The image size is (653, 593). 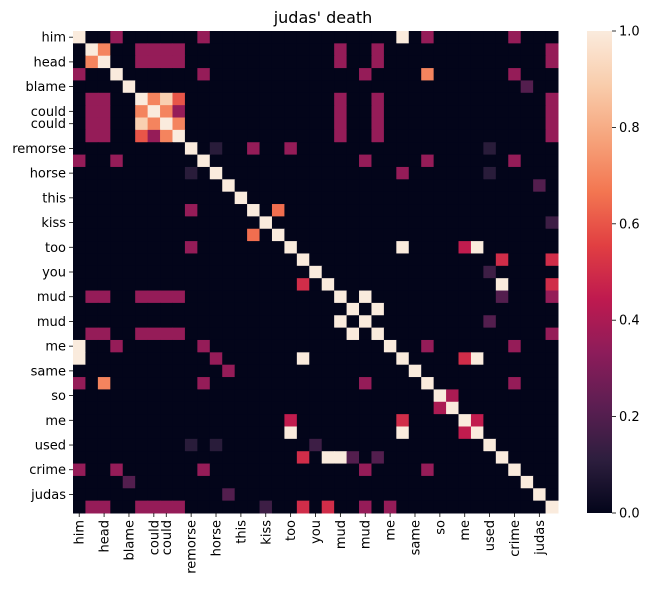 I want to click on colorbar-tick-label: 0.8, so click(x=629, y=128).